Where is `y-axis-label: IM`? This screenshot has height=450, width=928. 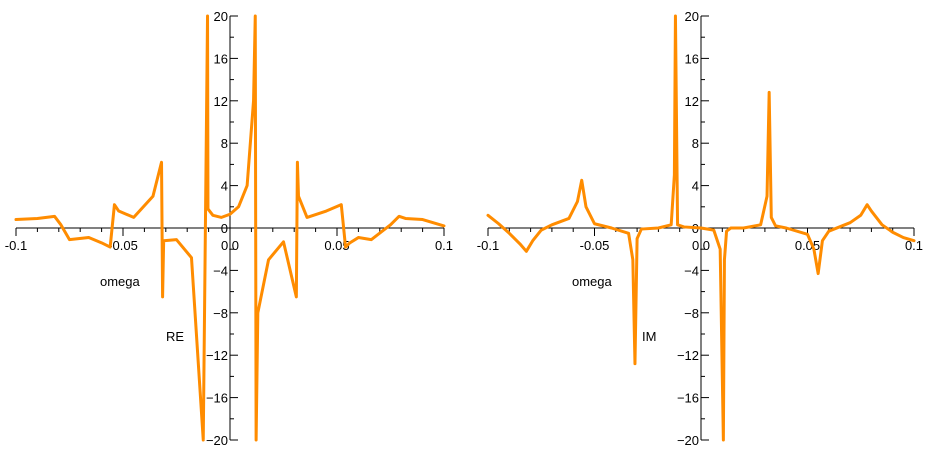
y-axis-label: IM is located at coordinates (649, 336).